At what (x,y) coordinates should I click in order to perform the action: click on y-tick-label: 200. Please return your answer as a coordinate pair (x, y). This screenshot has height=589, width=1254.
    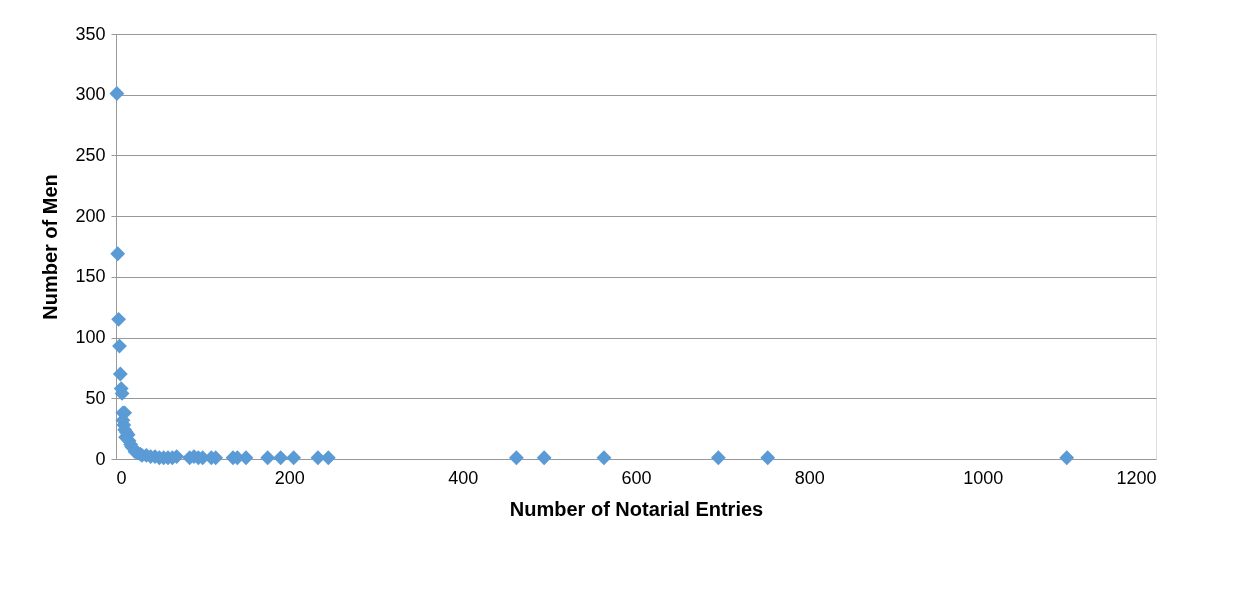
    Looking at the image, I should click on (90, 215).